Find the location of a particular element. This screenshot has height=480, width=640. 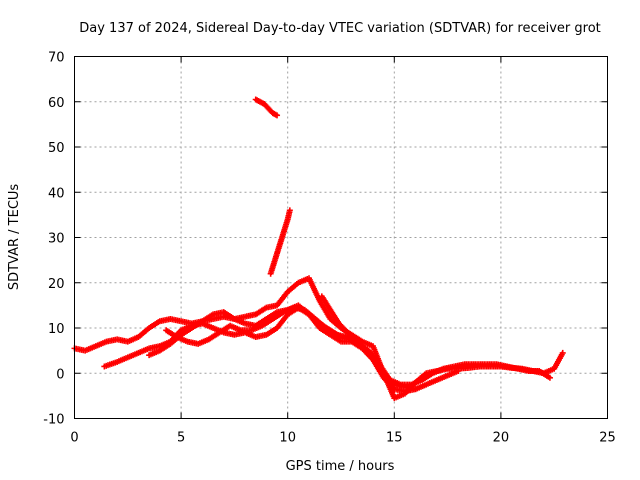

y-tick-label: 40 is located at coordinates (56, 193).